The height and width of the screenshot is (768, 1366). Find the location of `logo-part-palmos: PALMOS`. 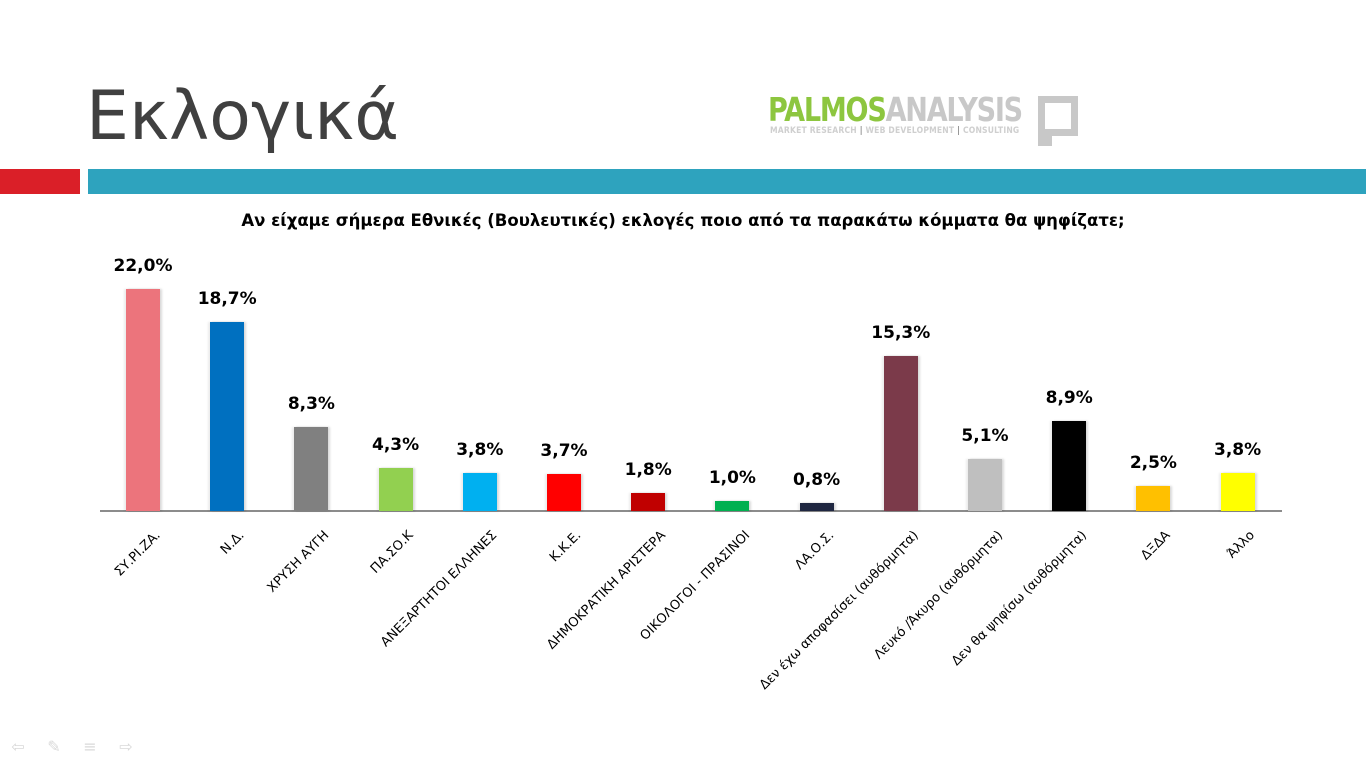

logo-part-palmos: PALMOS is located at coordinates (827, 109).